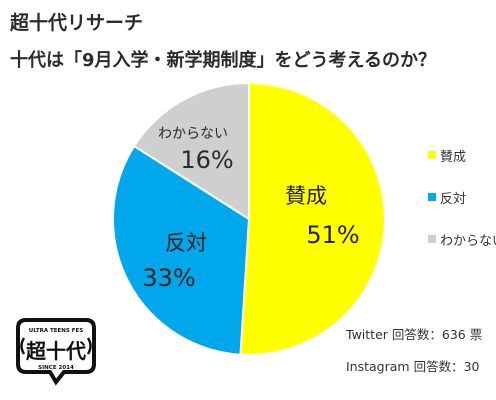 The width and height of the screenshot is (496, 400). What do you see at coordinates (168, 278) in the screenshot?
I see `slice-percent-no: 33%` at bounding box center [168, 278].